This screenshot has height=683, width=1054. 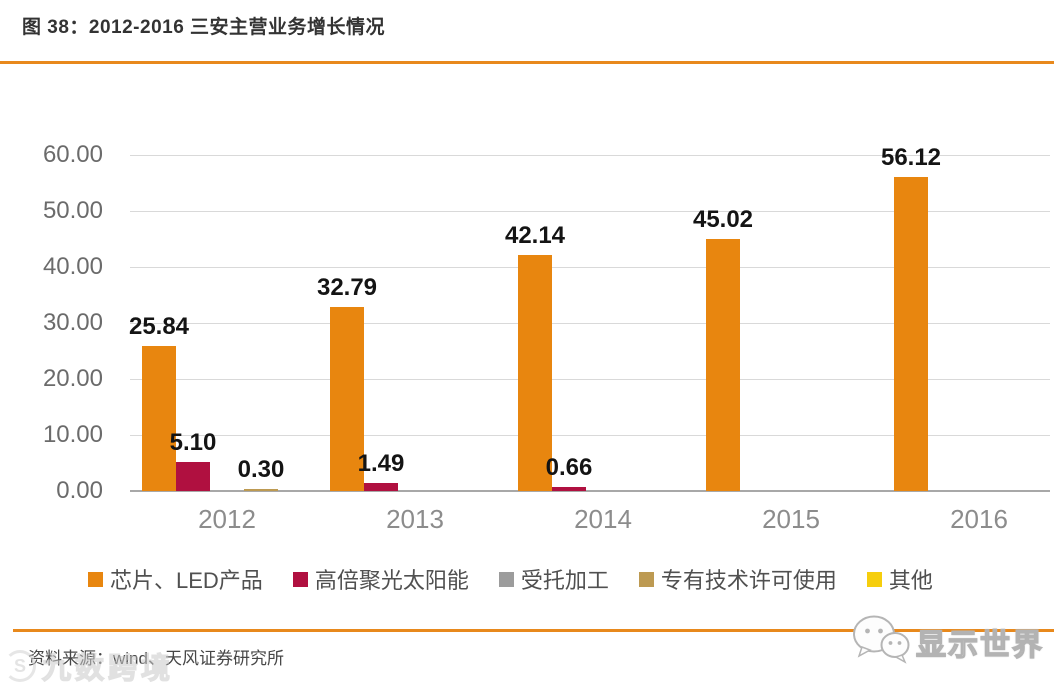 I want to click on legend-item-芯片、LED产品: 芯片、LED产品, so click(x=175, y=579).